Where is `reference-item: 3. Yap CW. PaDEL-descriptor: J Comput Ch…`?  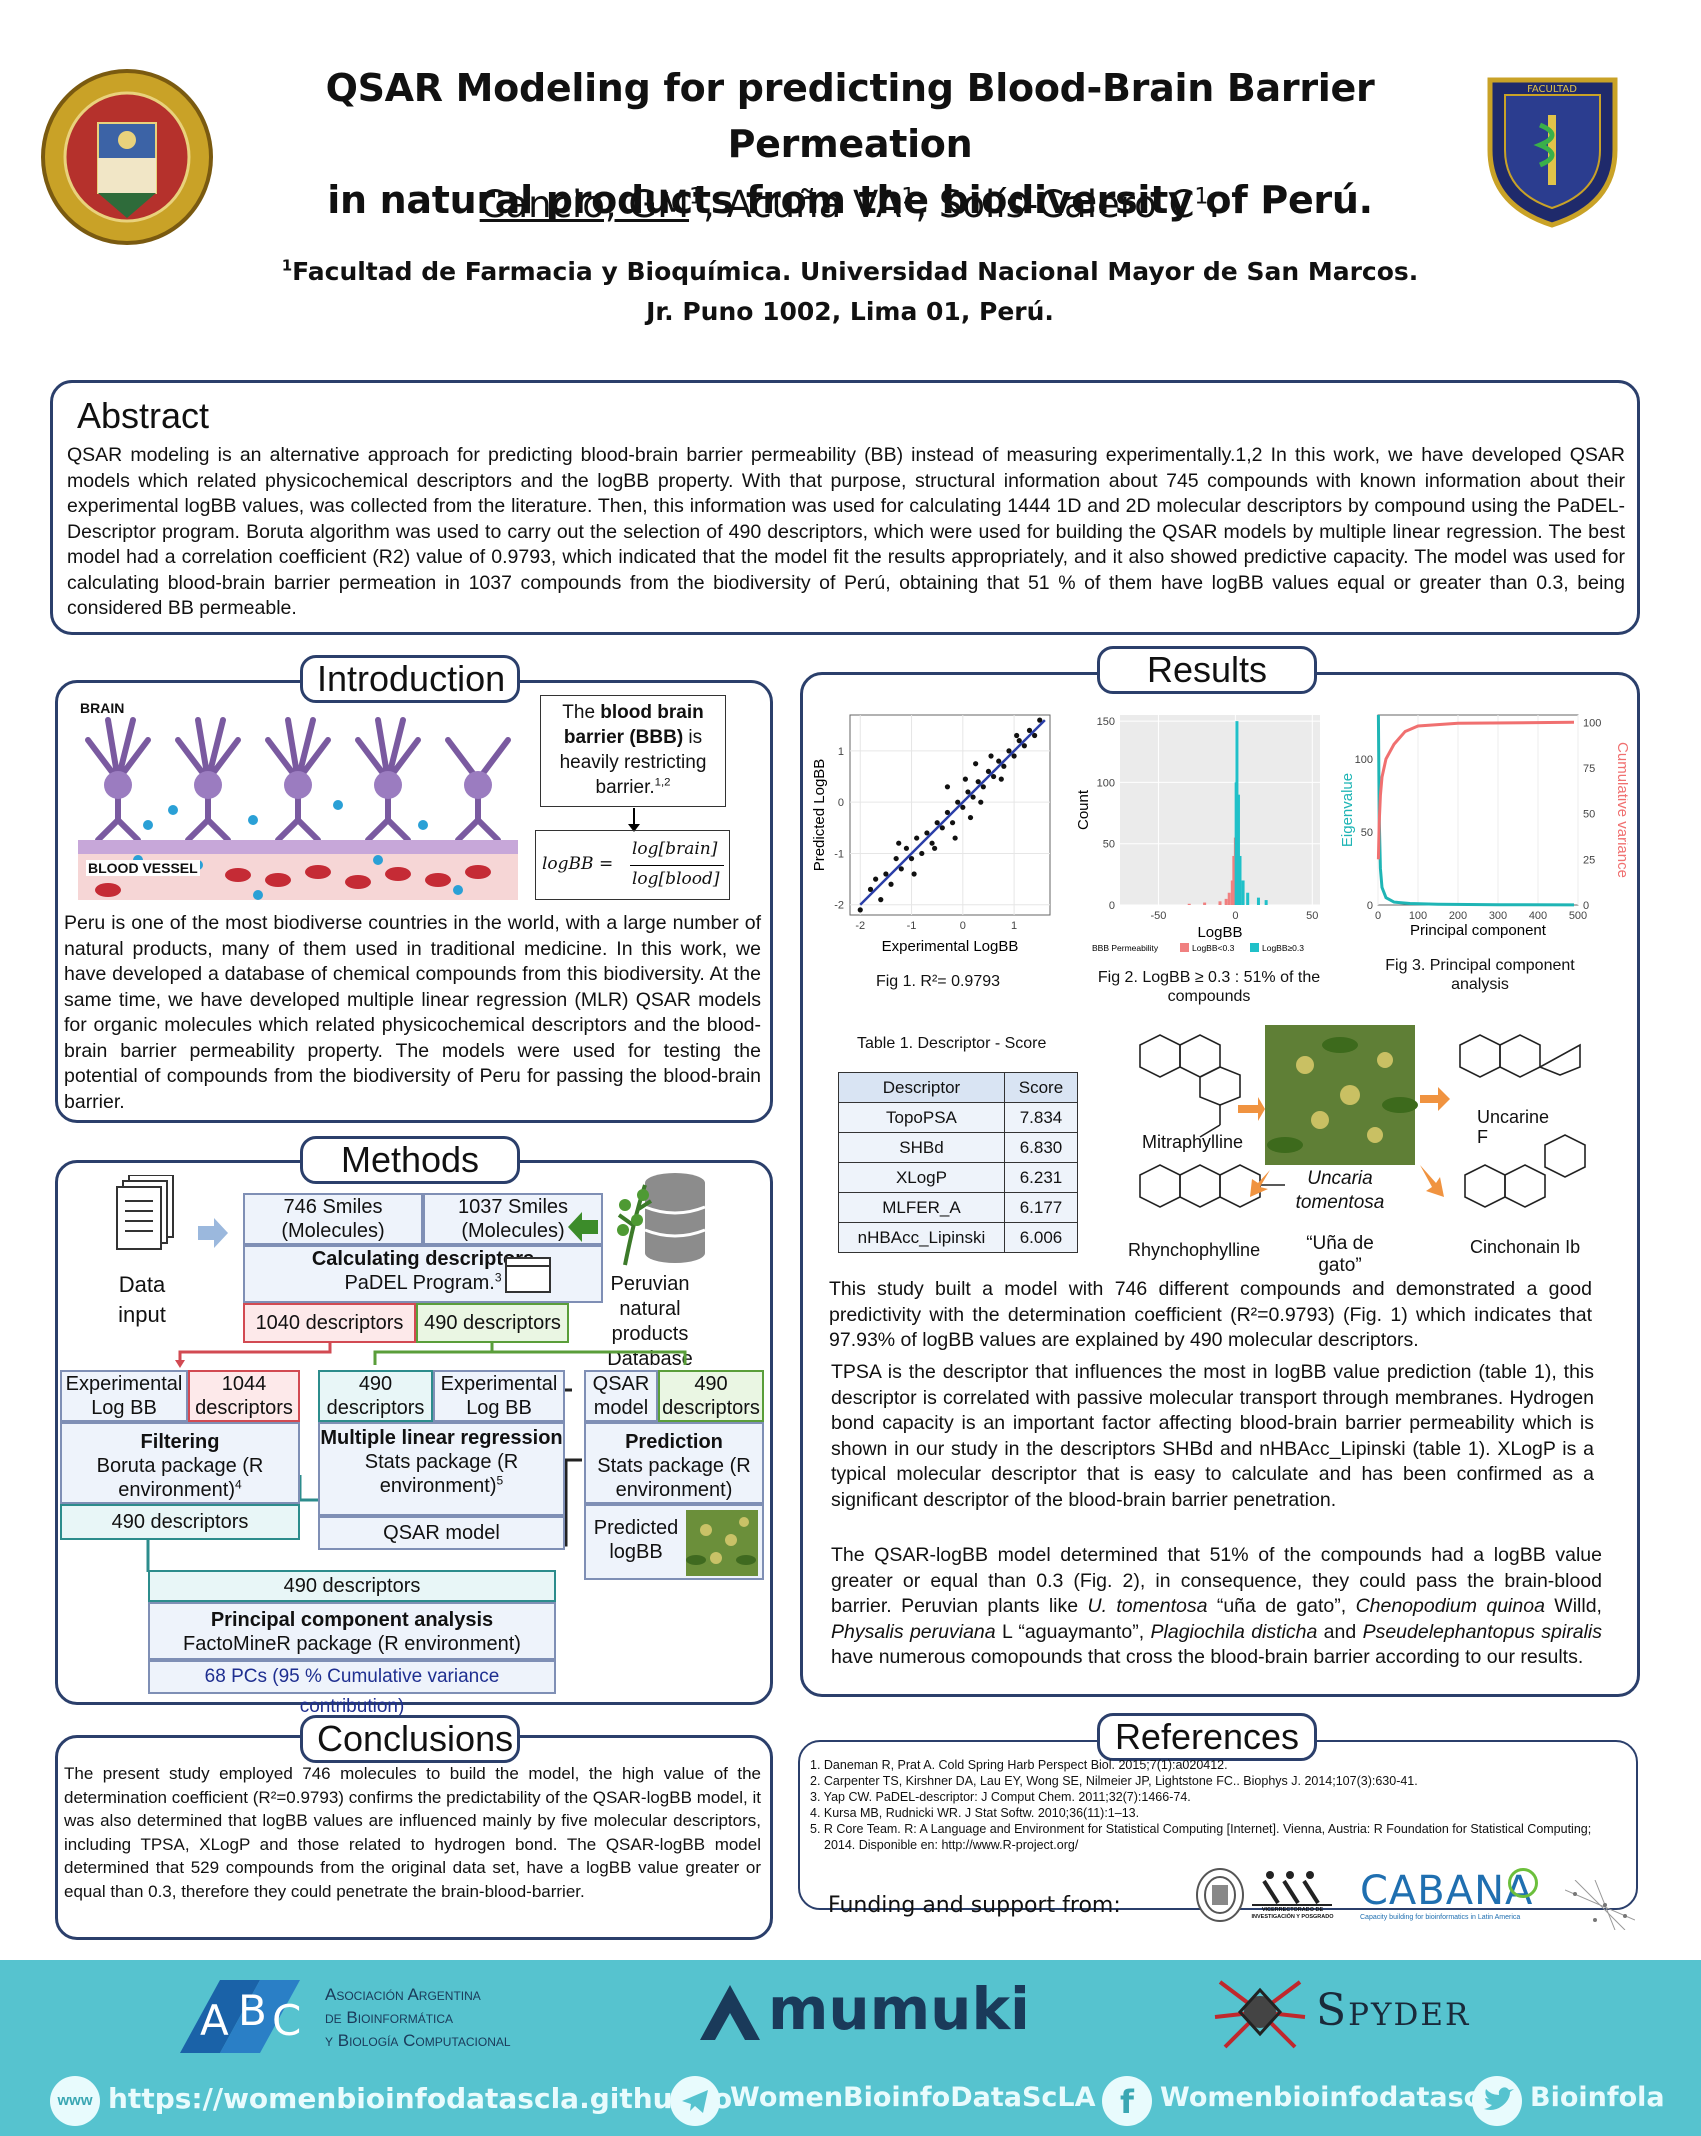 reference-item: 3. Yap CW. PaDEL-descriptor: J Comput Ch… is located at coordinates (1000, 1797).